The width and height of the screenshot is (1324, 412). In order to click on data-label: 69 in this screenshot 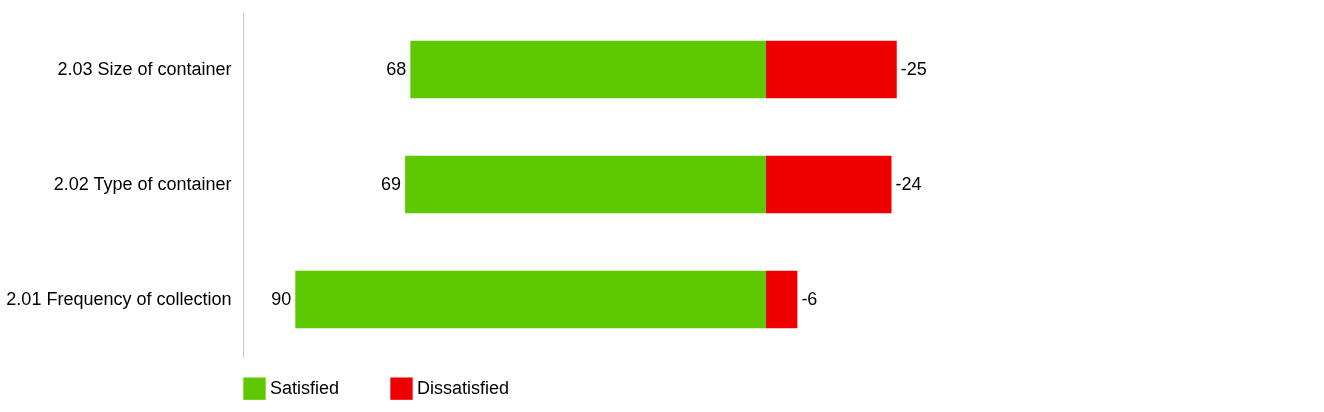, I will do `click(391, 183)`.